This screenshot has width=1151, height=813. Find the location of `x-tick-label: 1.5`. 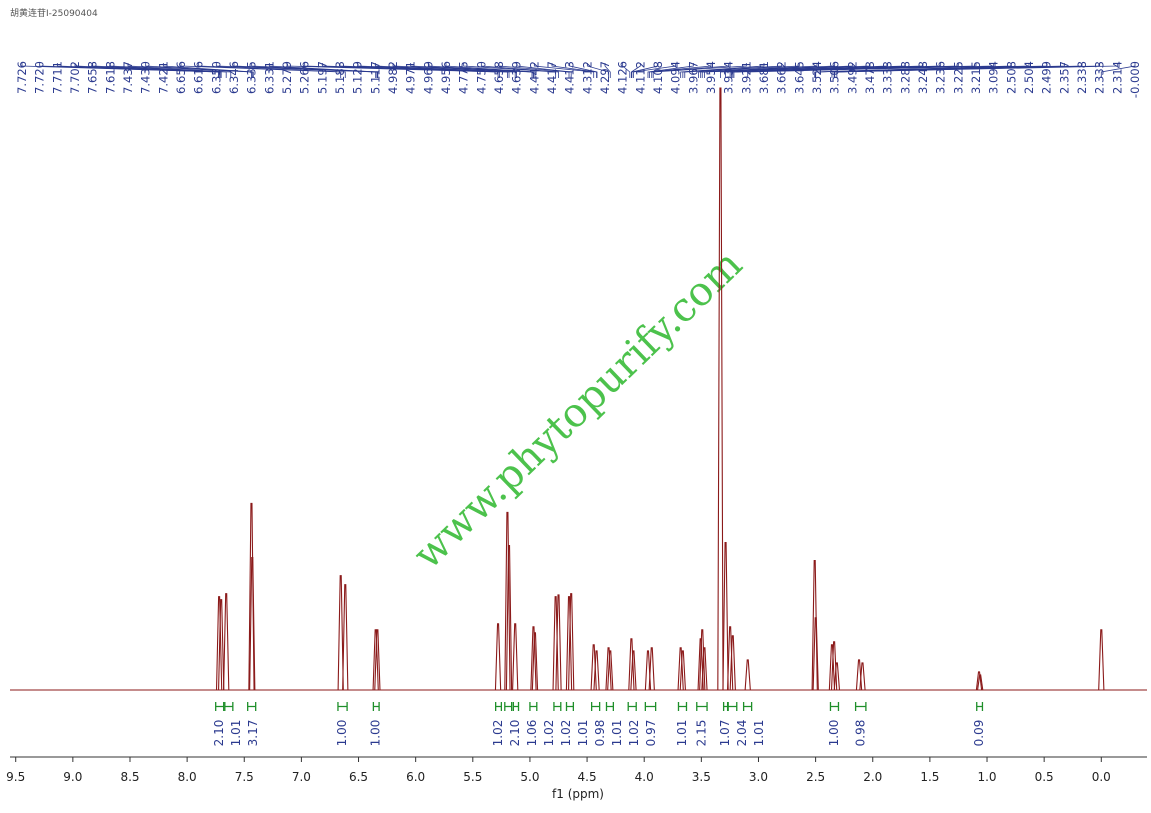

x-tick-label: 1.5 is located at coordinates (929, 777).